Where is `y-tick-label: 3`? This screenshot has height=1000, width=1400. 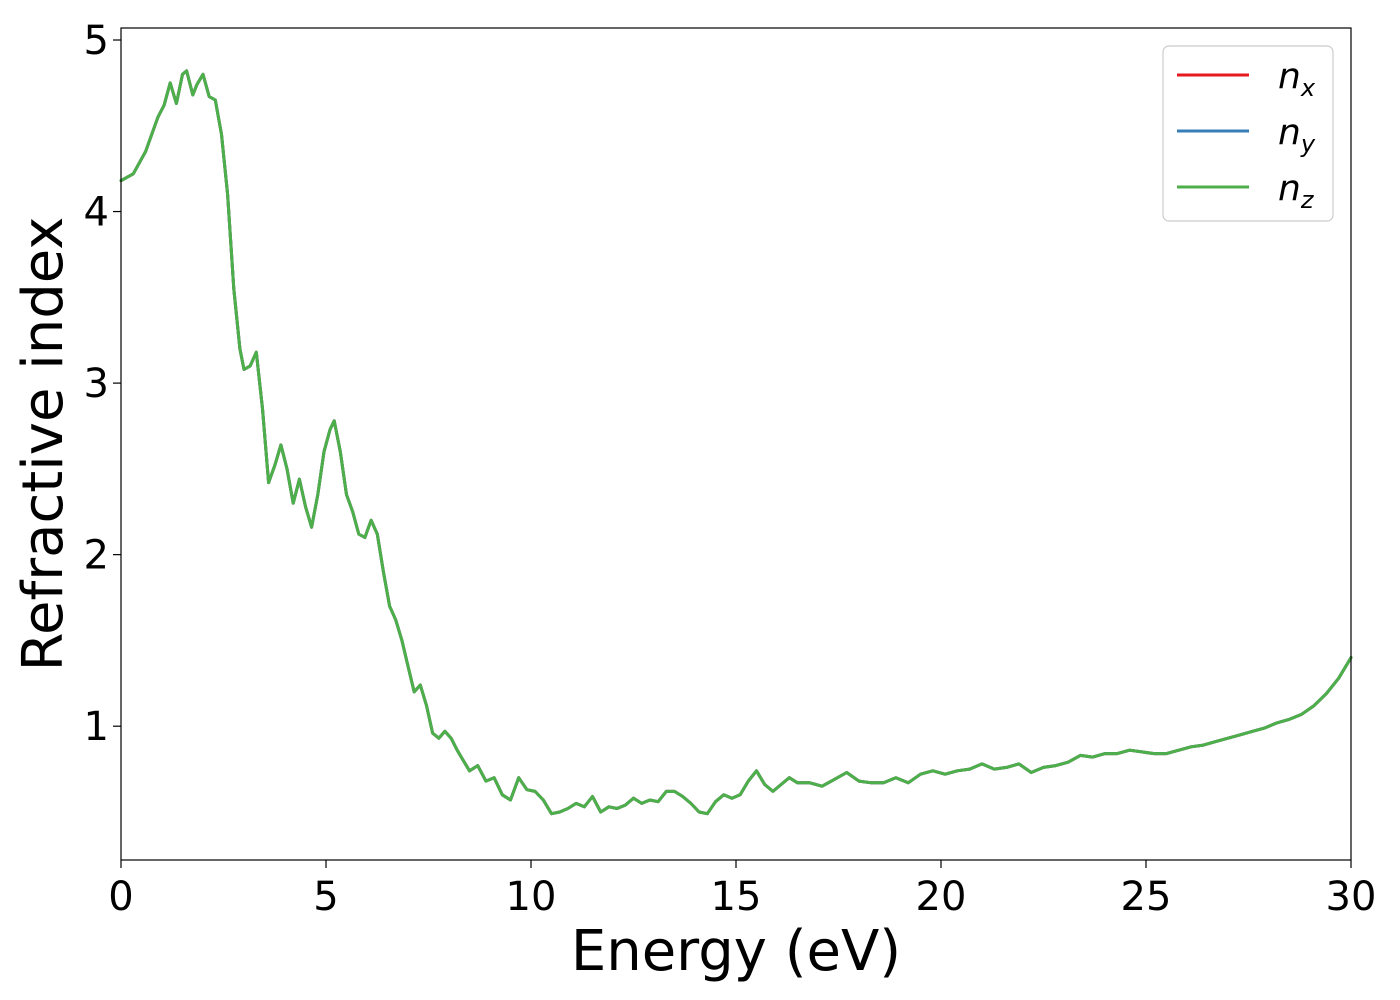 y-tick-label: 3 is located at coordinates (96, 384).